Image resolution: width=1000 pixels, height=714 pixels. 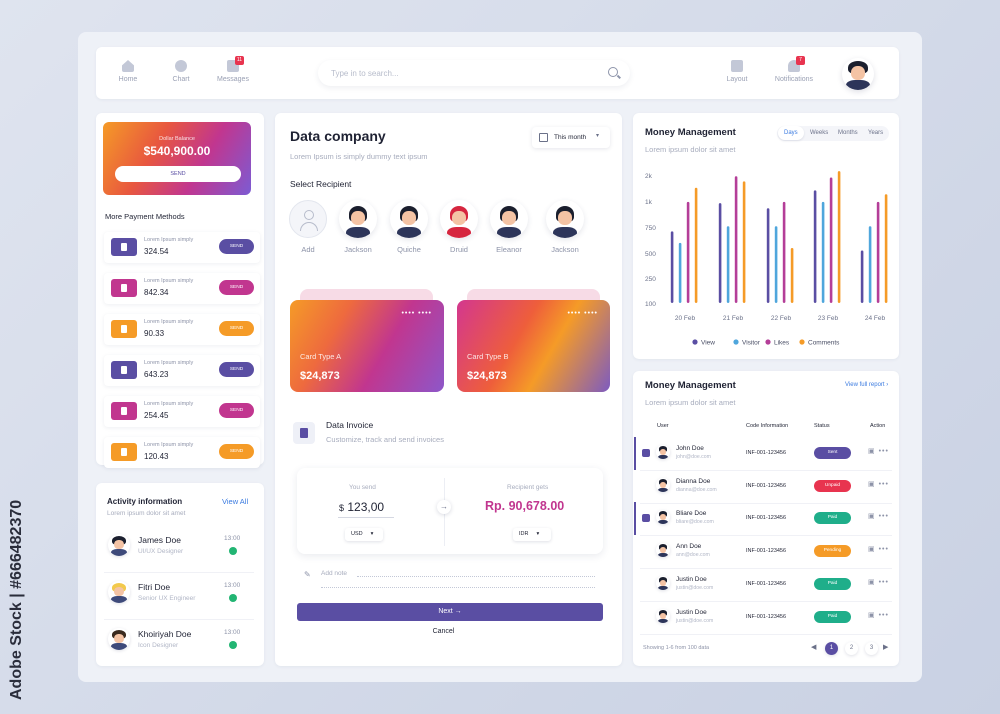 I want to click on next-page-icon: ▶, so click(x=886, y=647).